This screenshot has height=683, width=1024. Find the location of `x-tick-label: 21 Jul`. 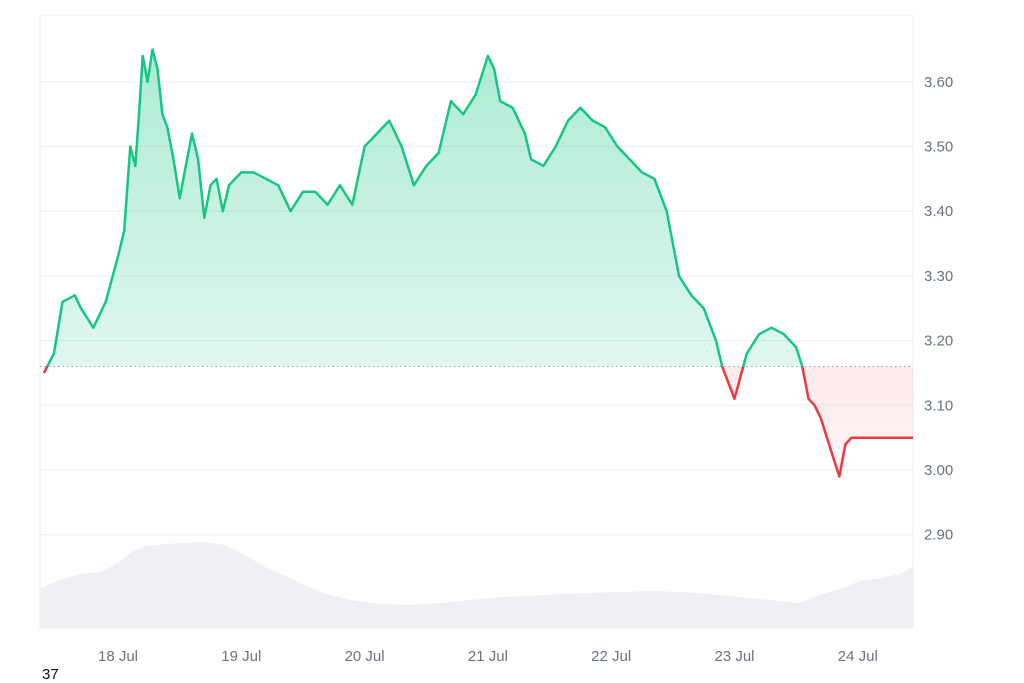

x-tick-label: 21 Jul is located at coordinates (488, 656).